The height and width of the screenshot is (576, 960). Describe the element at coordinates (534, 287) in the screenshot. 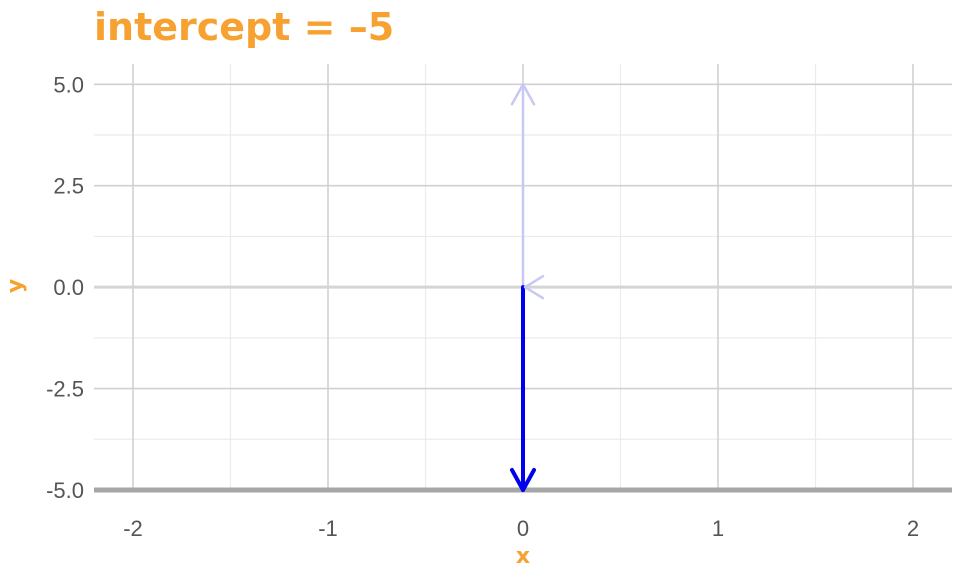

I see `chevron-marker` at that location.